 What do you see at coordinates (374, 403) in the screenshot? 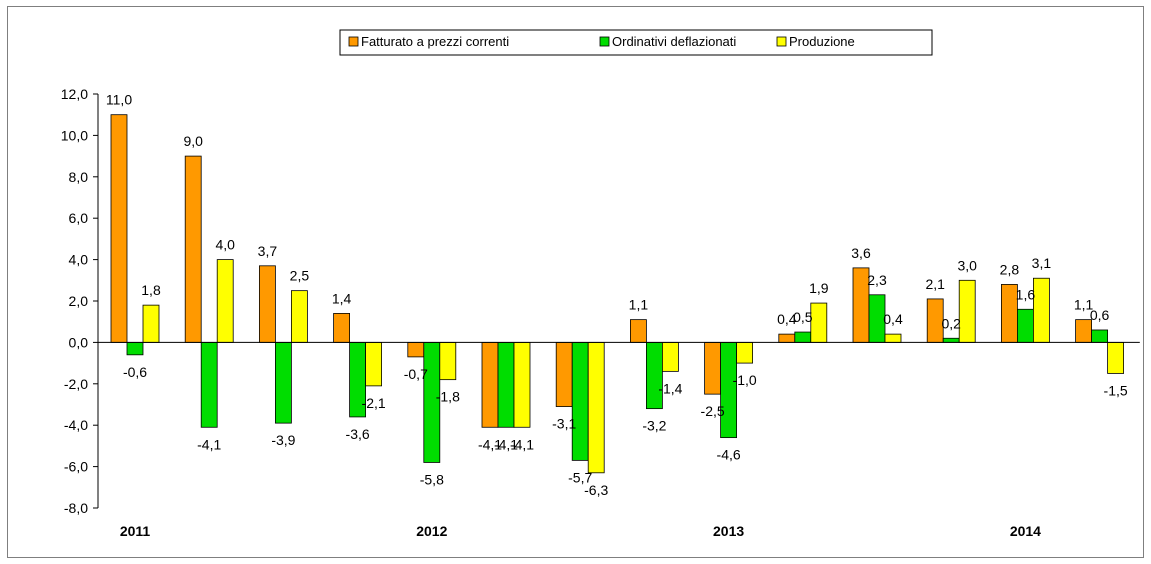
I see `data-label: -2,1` at bounding box center [374, 403].